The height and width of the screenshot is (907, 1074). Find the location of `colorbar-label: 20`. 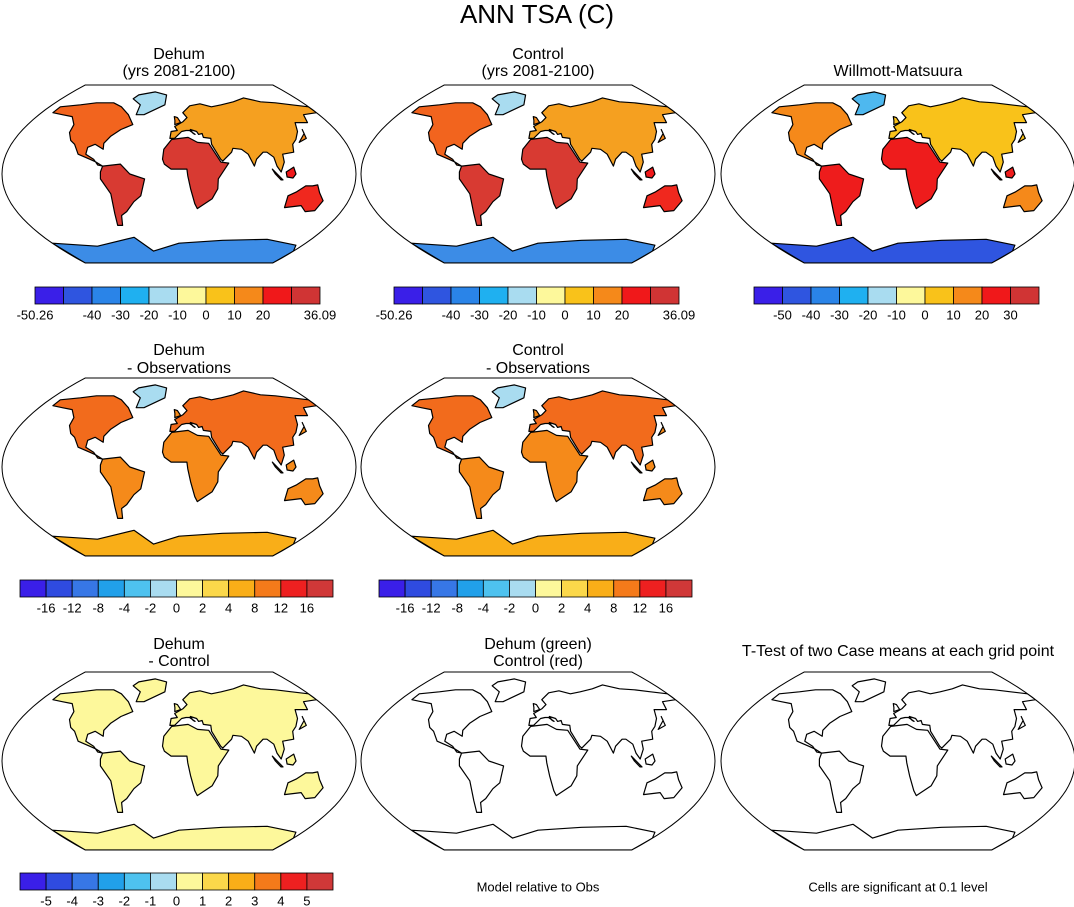

colorbar-label: 20 is located at coordinates (622, 314).